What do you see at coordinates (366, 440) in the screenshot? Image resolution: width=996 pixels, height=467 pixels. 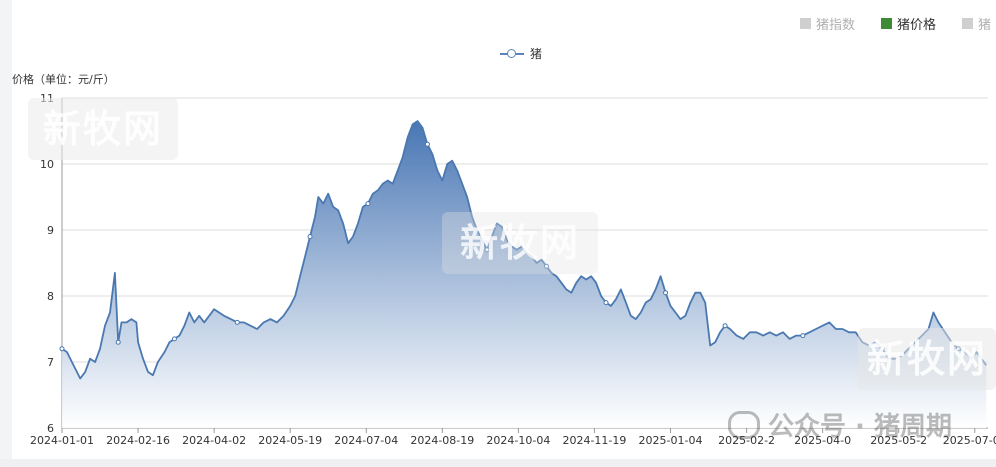 I see `x-tick-label: 2024-07-04` at bounding box center [366, 440].